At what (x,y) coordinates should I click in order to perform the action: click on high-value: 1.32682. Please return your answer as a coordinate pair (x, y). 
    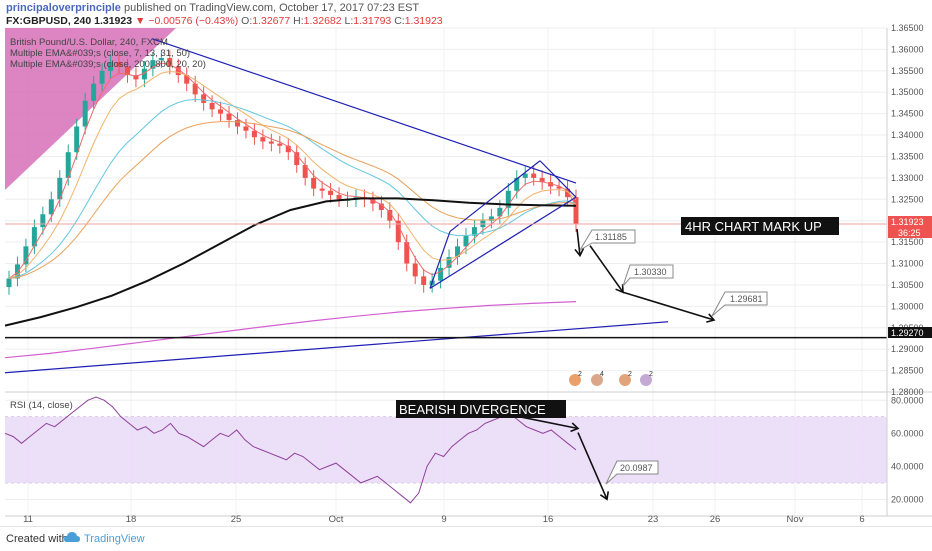
    Looking at the image, I should click on (322, 21).